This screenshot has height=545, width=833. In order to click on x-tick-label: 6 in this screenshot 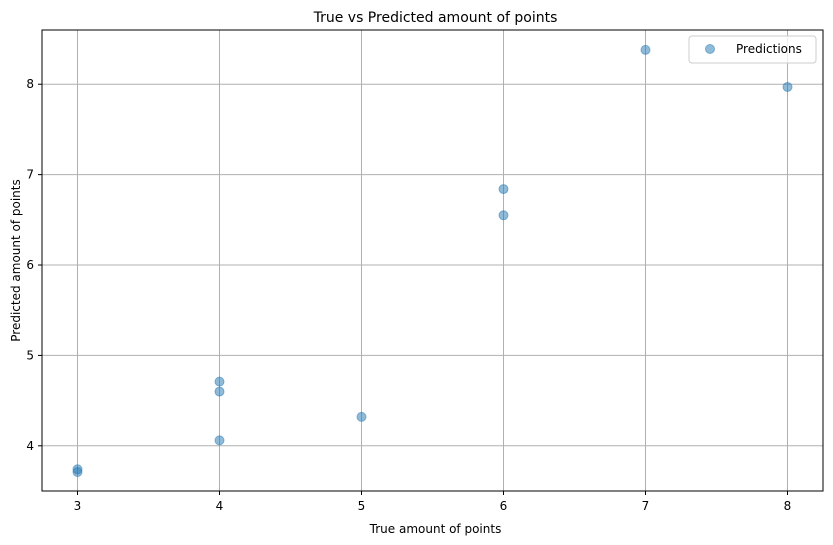, I will do `click(504, 506)`.